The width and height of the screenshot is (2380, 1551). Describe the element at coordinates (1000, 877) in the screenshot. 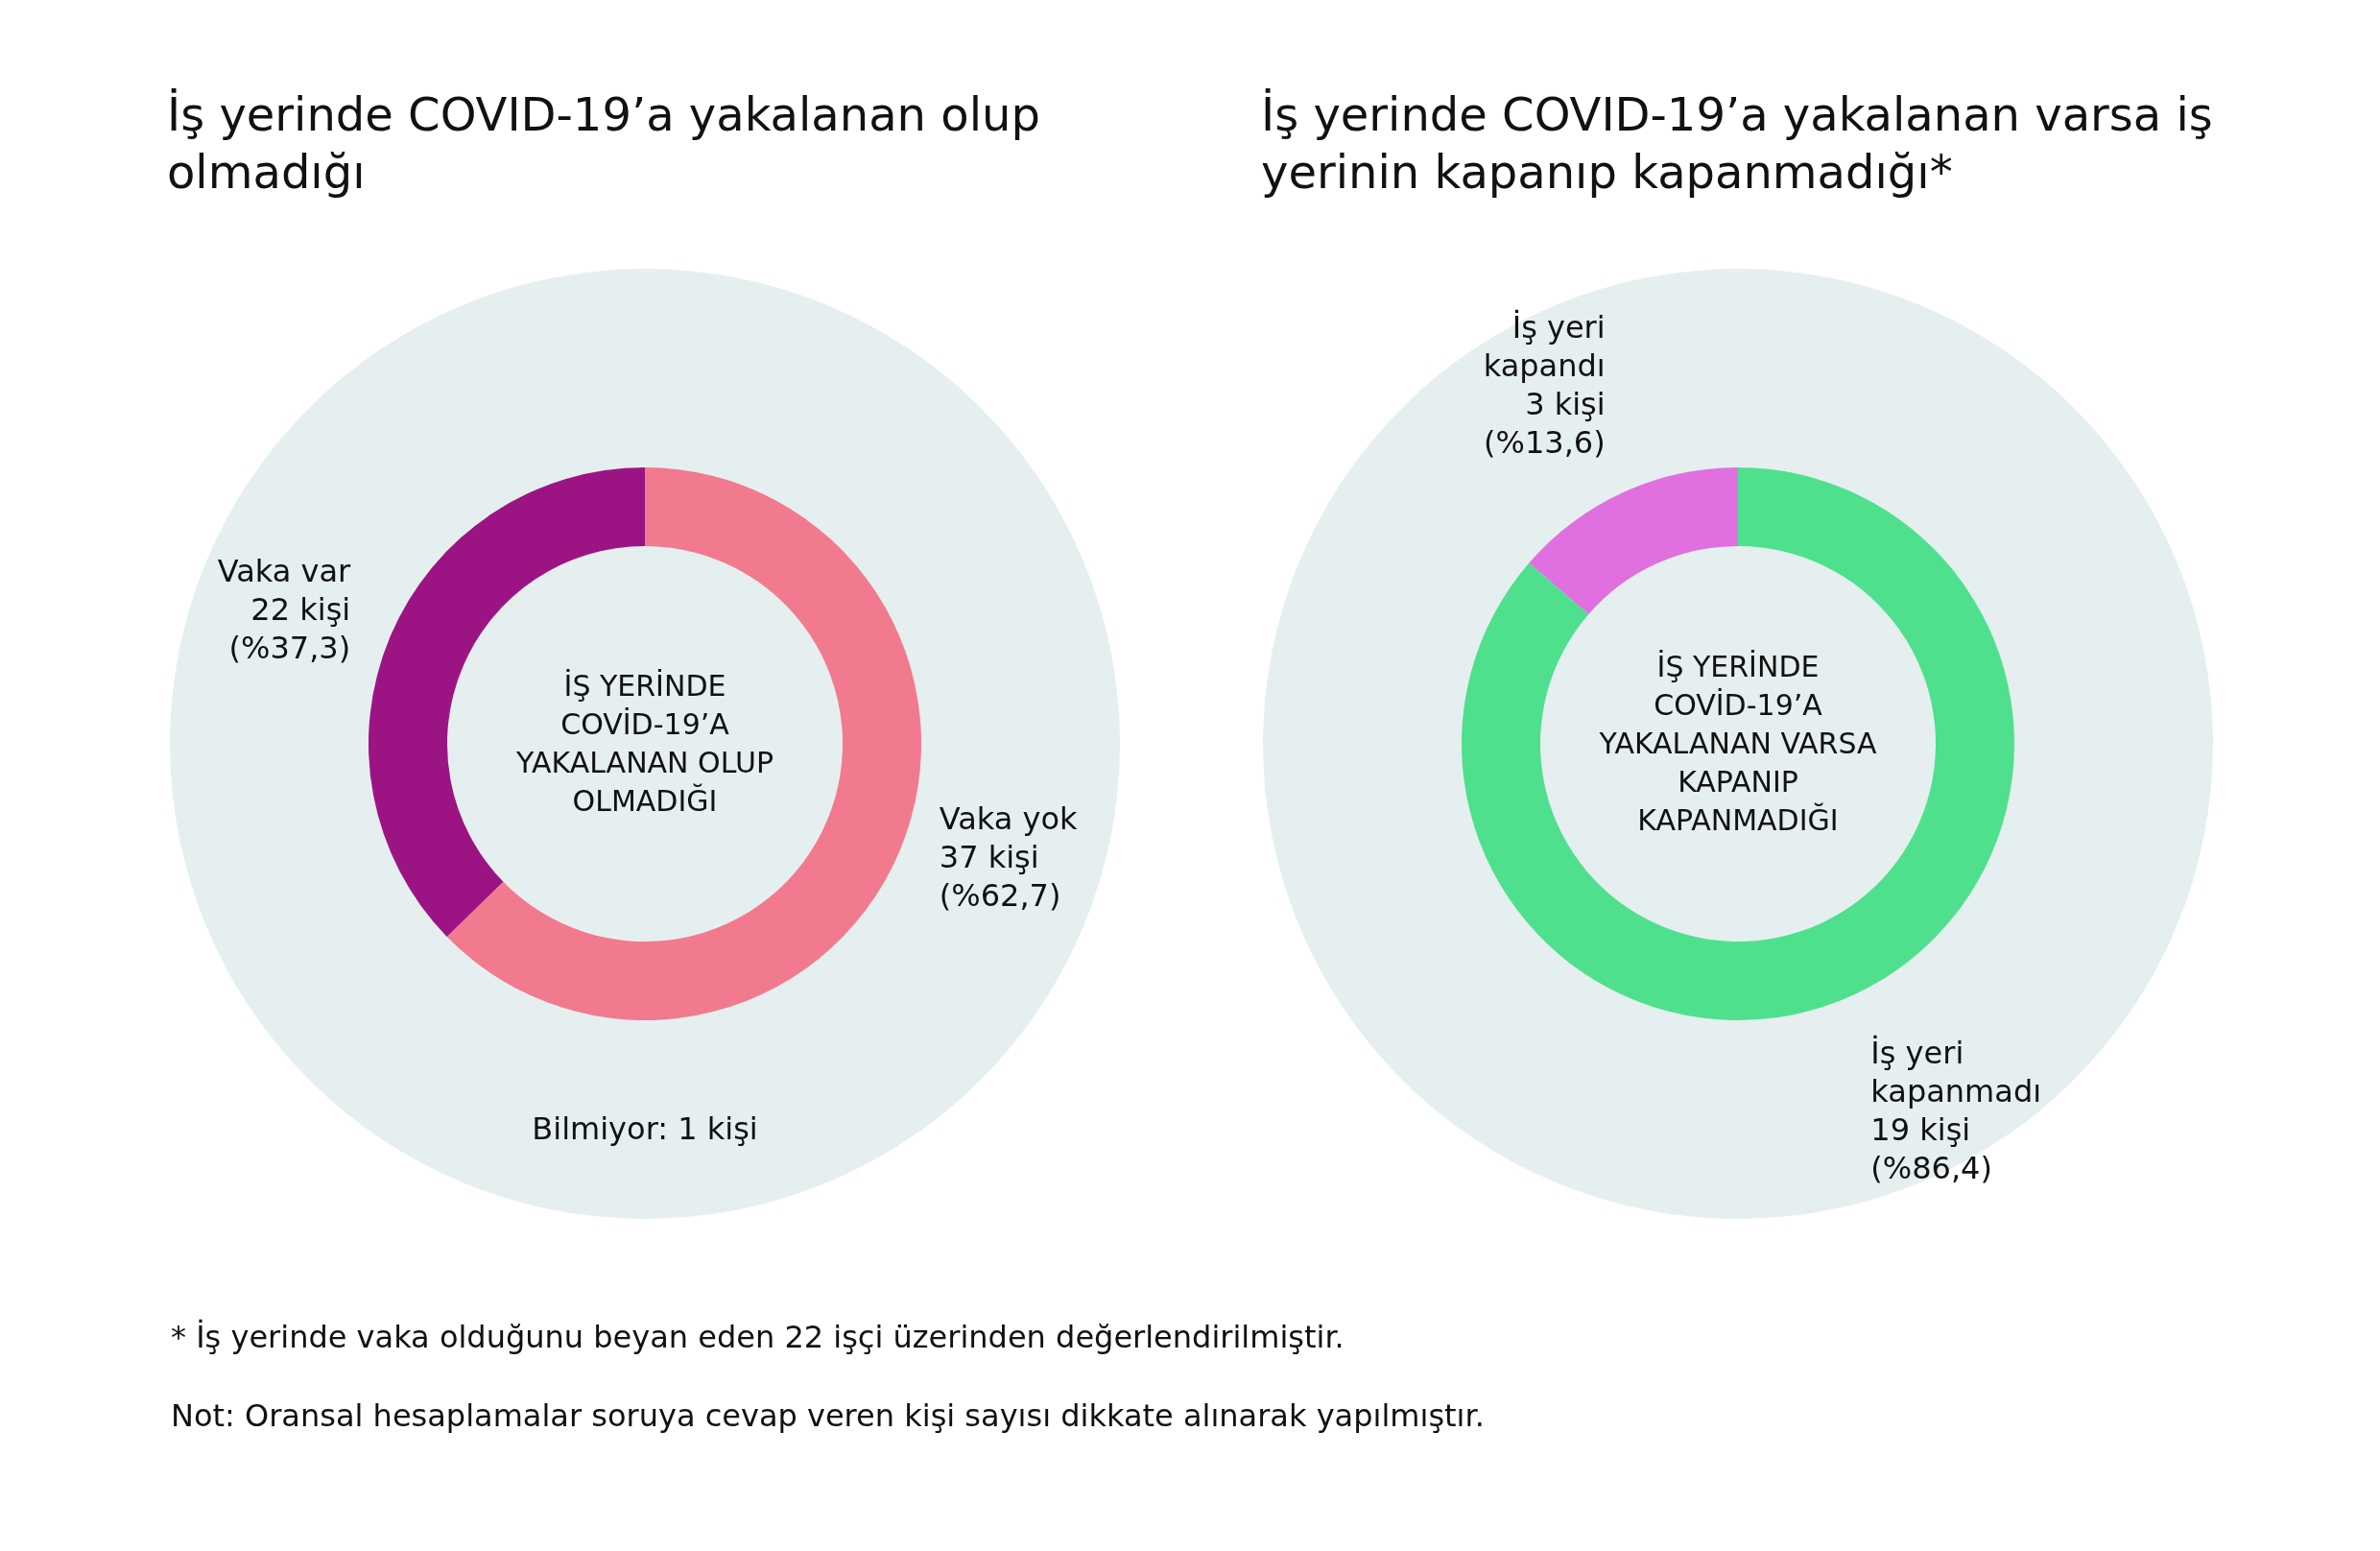

I see `data-label: 37 kişi (%62,7)` at that location.